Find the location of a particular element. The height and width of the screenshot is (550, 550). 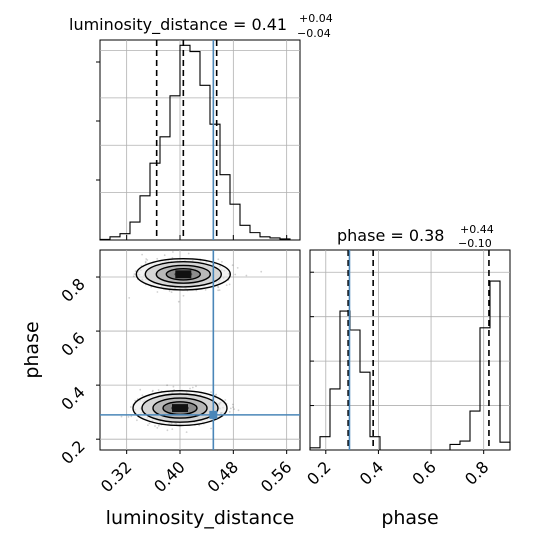

luminosity-distance-title: luminosity_distance = 0.41 is located at coordinates (178, 25).